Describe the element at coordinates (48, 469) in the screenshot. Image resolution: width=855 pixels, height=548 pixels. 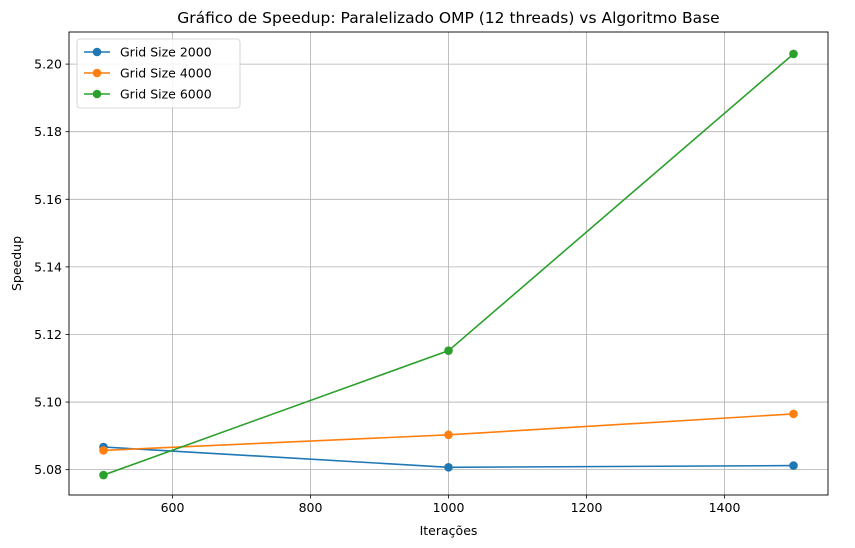
I see `y-tick-label: 5.08` at that location.